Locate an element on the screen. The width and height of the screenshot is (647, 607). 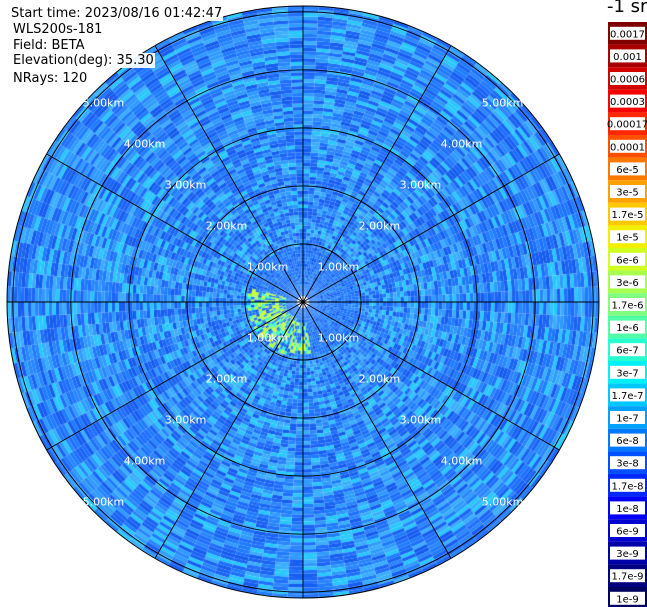
legend-label: 0.0001 is located at coordinates (627, 147).